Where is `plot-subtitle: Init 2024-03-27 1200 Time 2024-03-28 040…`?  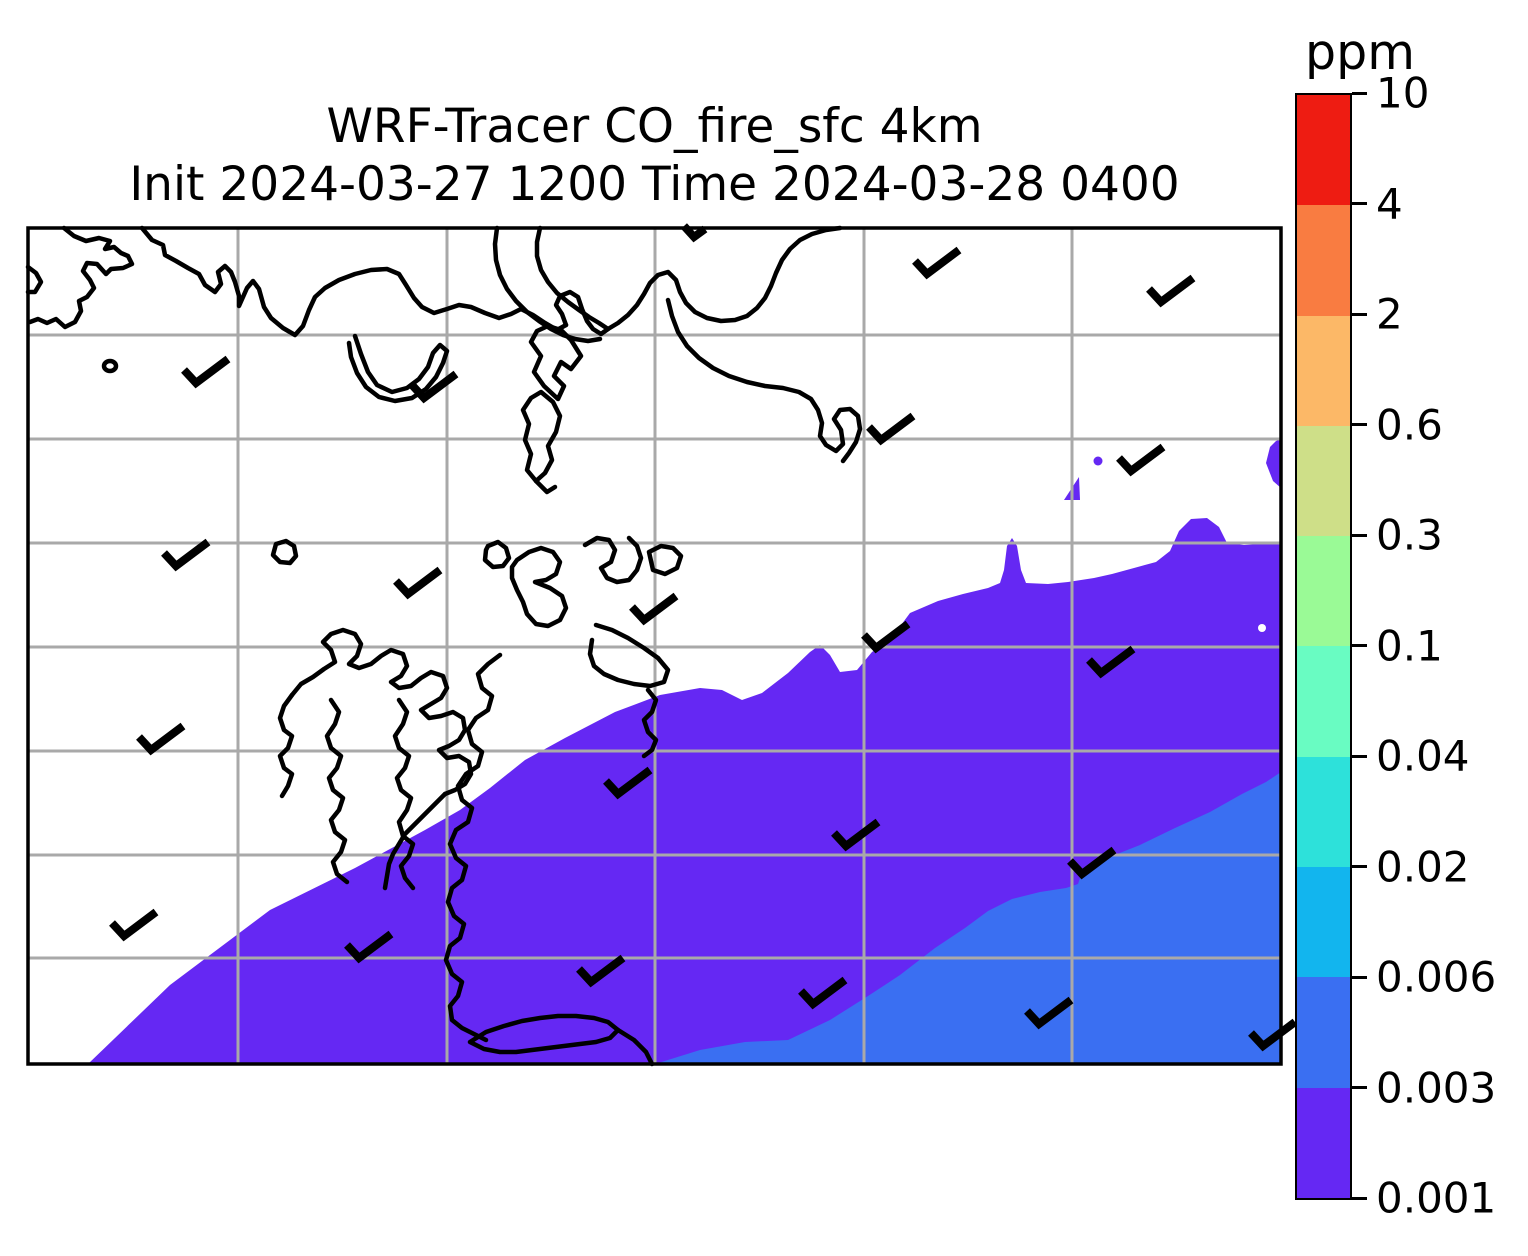 plot-subtitle: Init 2024-03-27 1200 Time 2024-03-28 040… is located at coordinates (654, 184).